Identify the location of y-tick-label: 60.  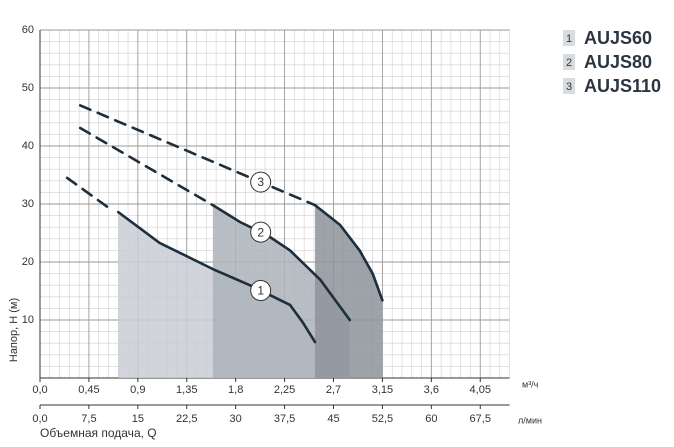
(28, 30).